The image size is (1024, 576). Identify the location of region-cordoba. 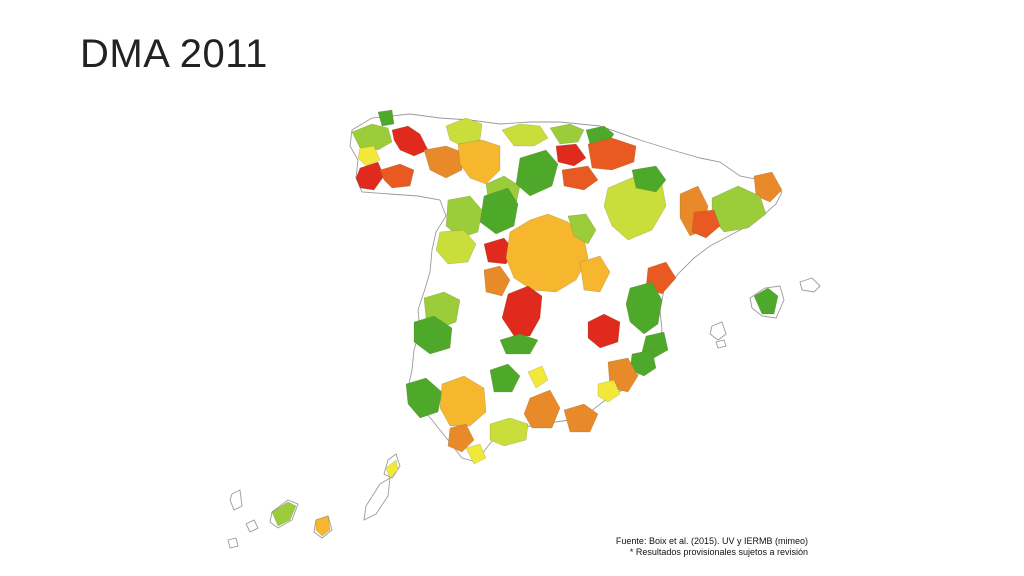
(505, 378).